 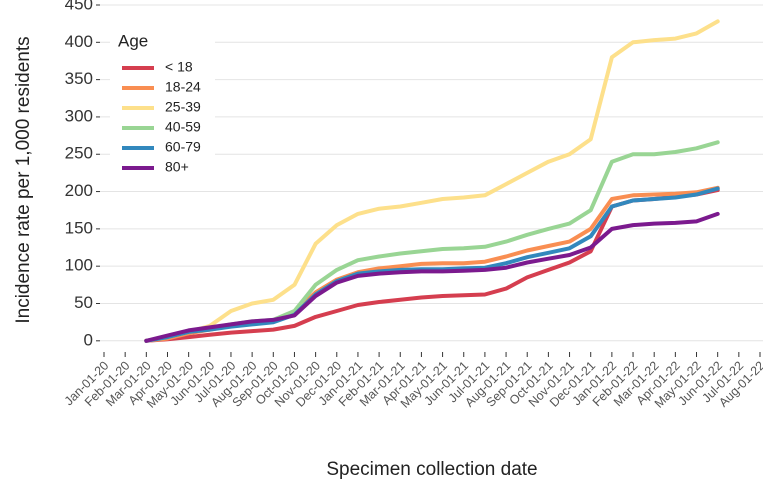 I want to click on legend-label: 18-24, so click(x=183, y=87).